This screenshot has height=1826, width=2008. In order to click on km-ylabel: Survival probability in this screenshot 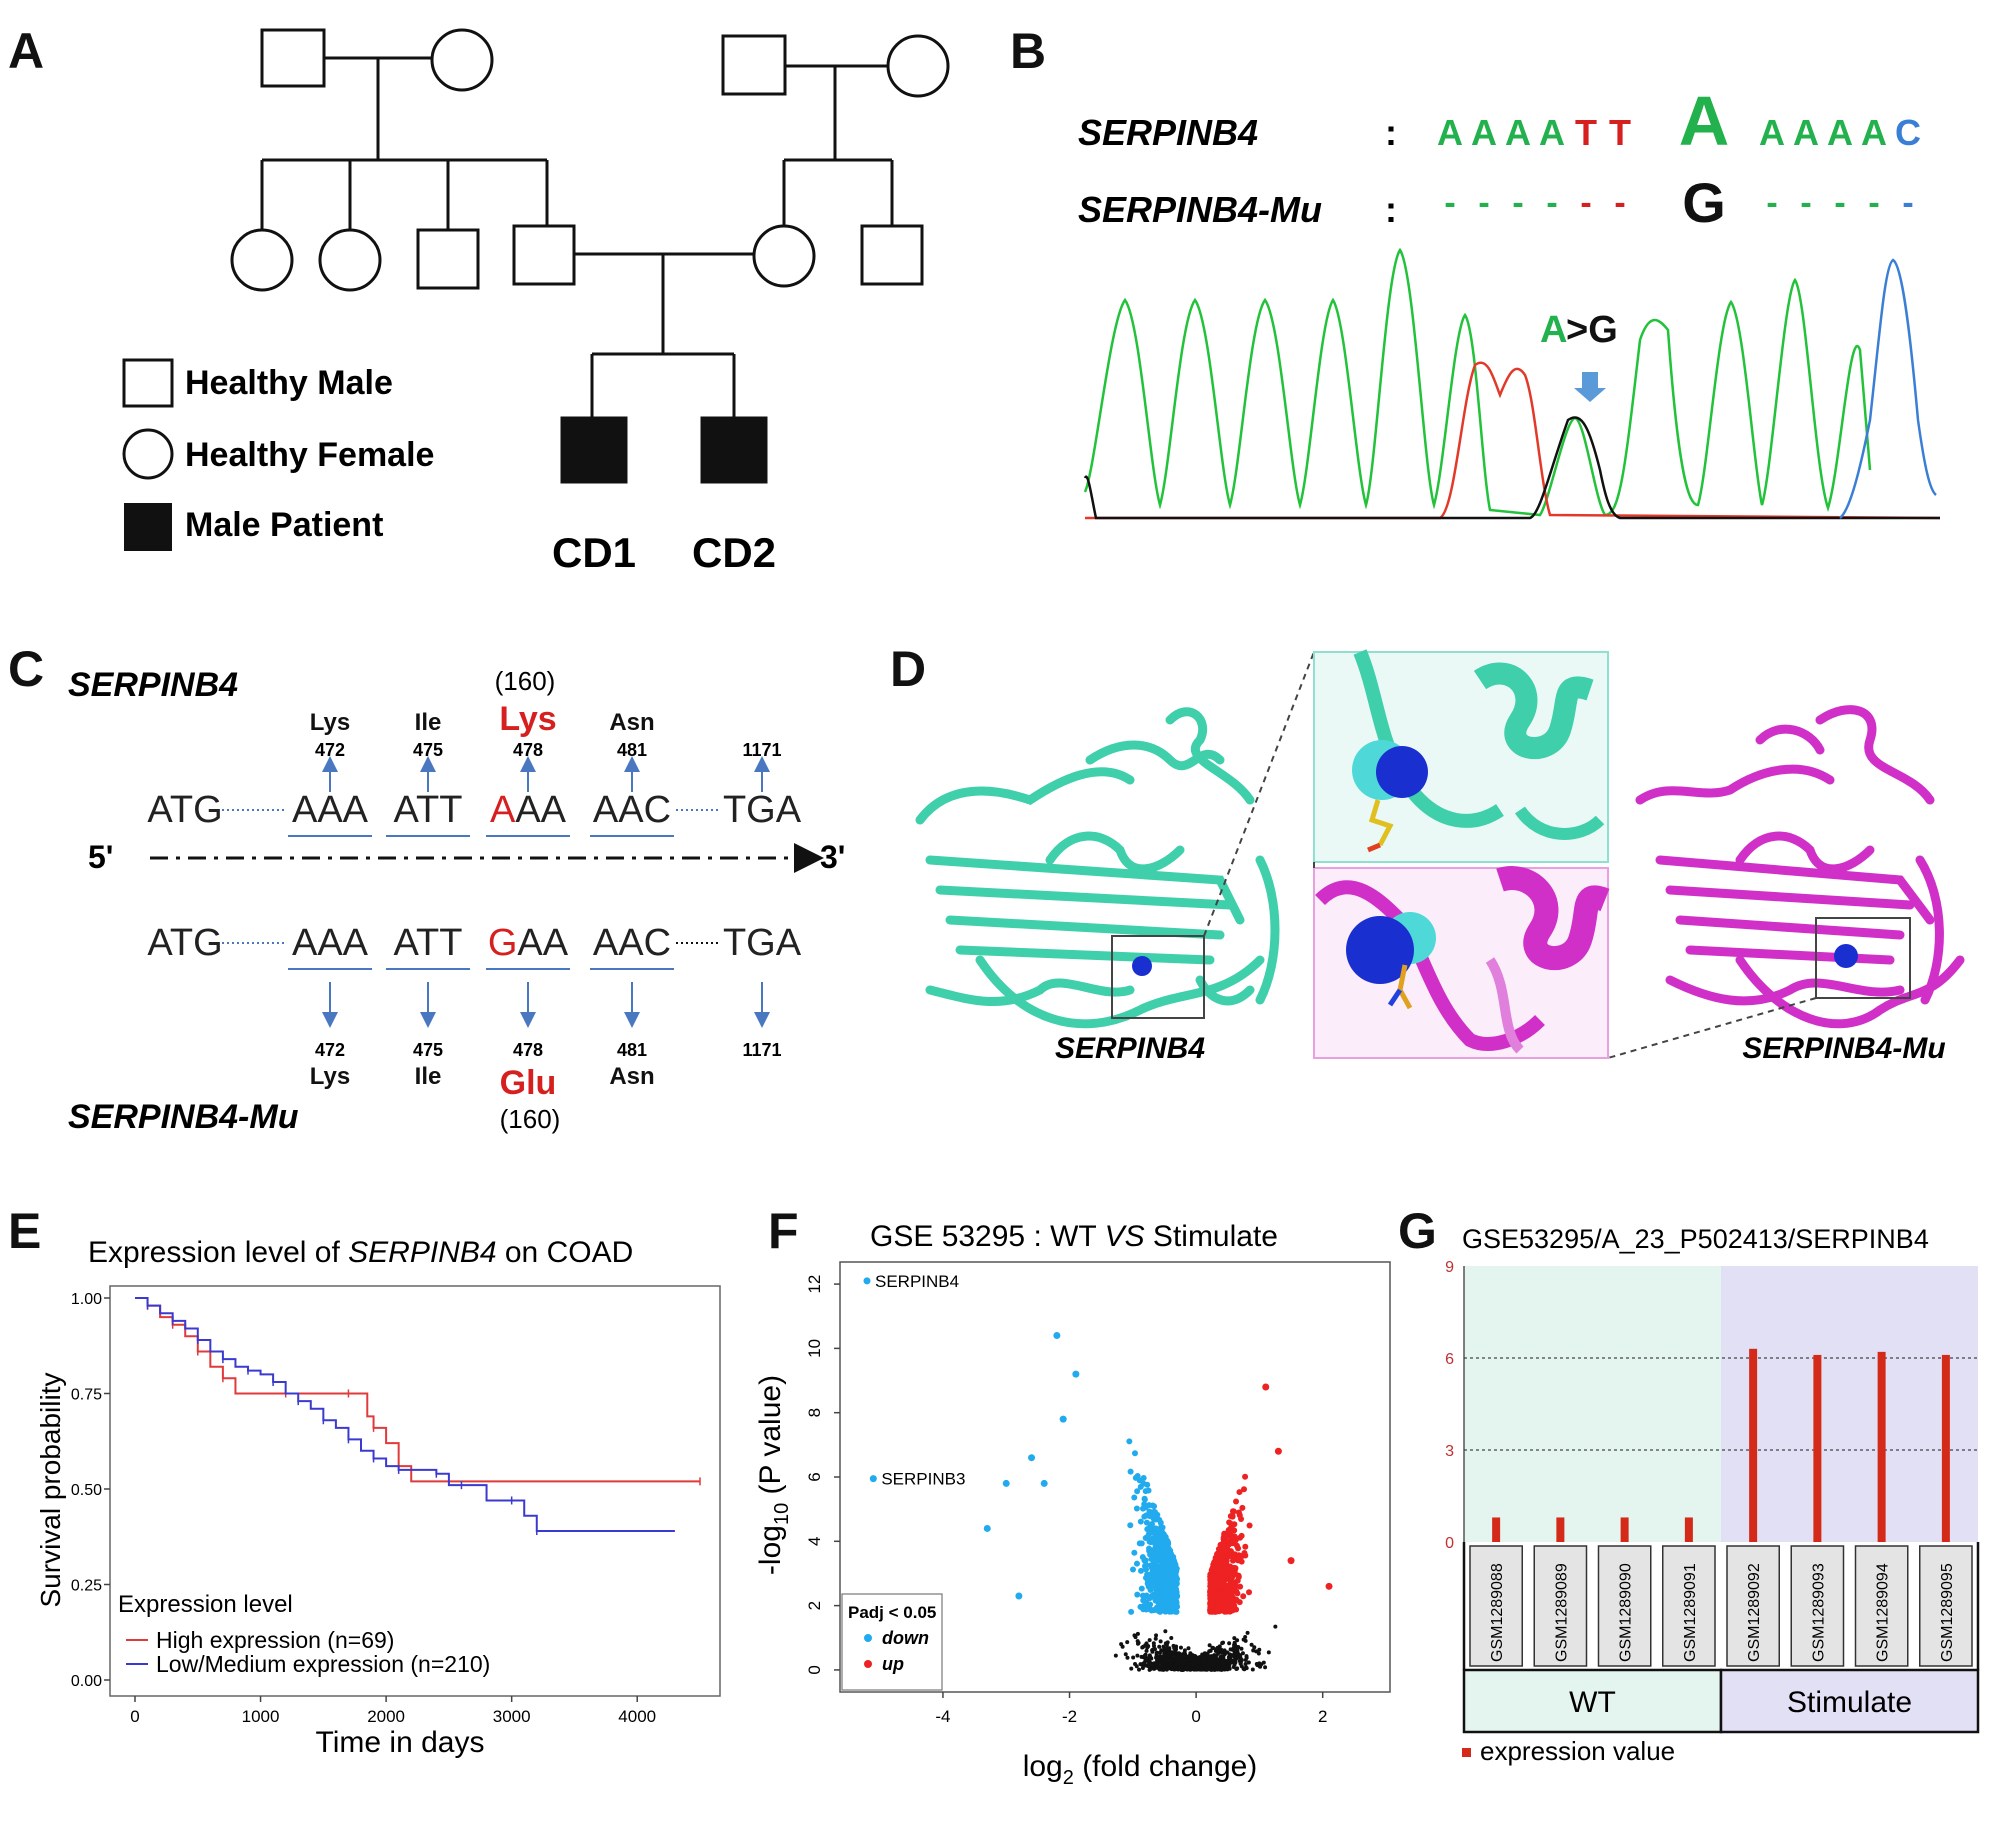, I will do `click(50, 1490)`.